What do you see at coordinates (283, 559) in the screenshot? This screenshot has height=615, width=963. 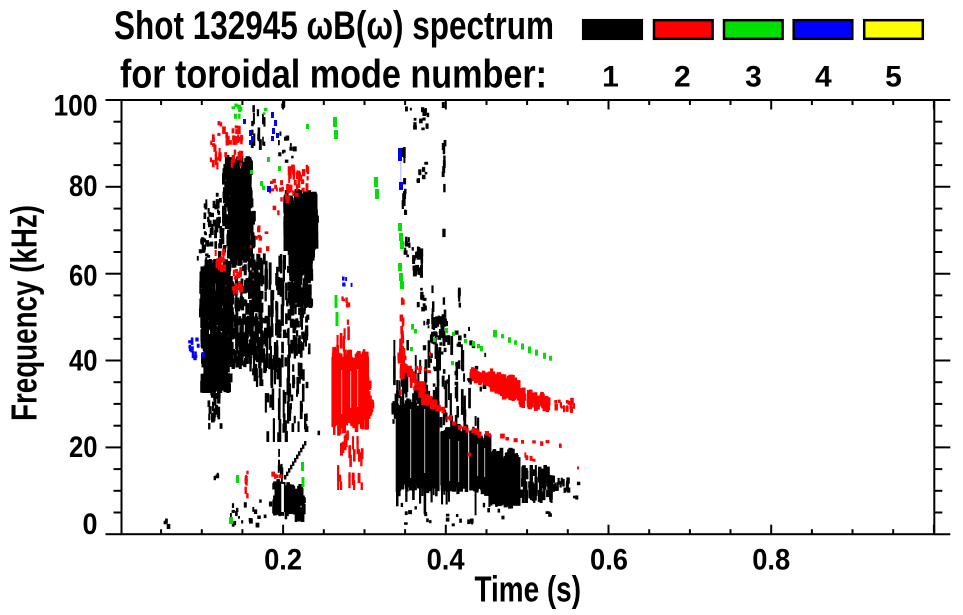 I see `svg-text: 0.2` at bounding box center [283, 559].